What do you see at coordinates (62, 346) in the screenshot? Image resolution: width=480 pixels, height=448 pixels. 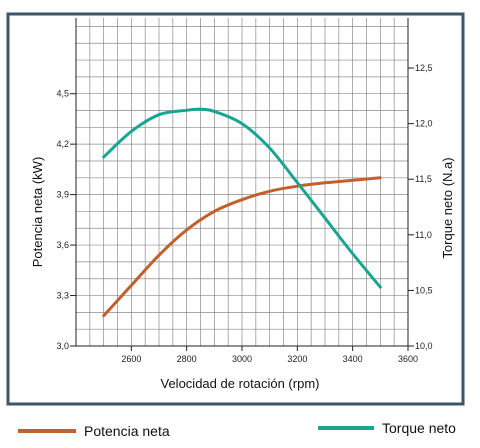 I see `y-left-tick-label: 3,0` at bounding box center [62, 346].